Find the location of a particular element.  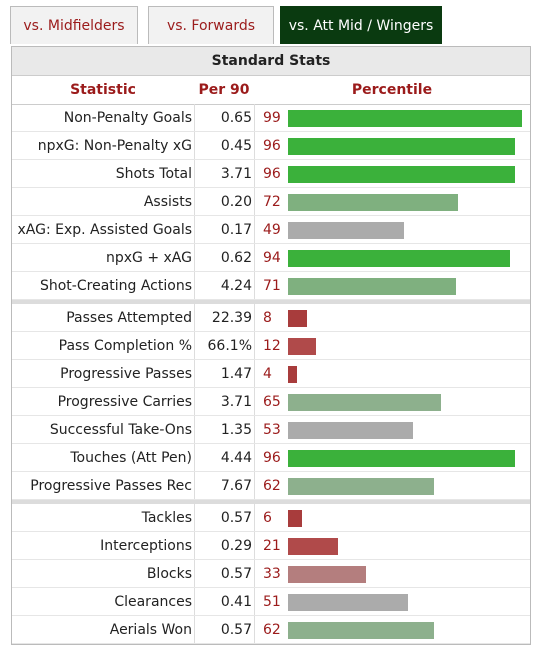

table-row: Interceptions 0.29 21 is located at coordinates (271, 546).